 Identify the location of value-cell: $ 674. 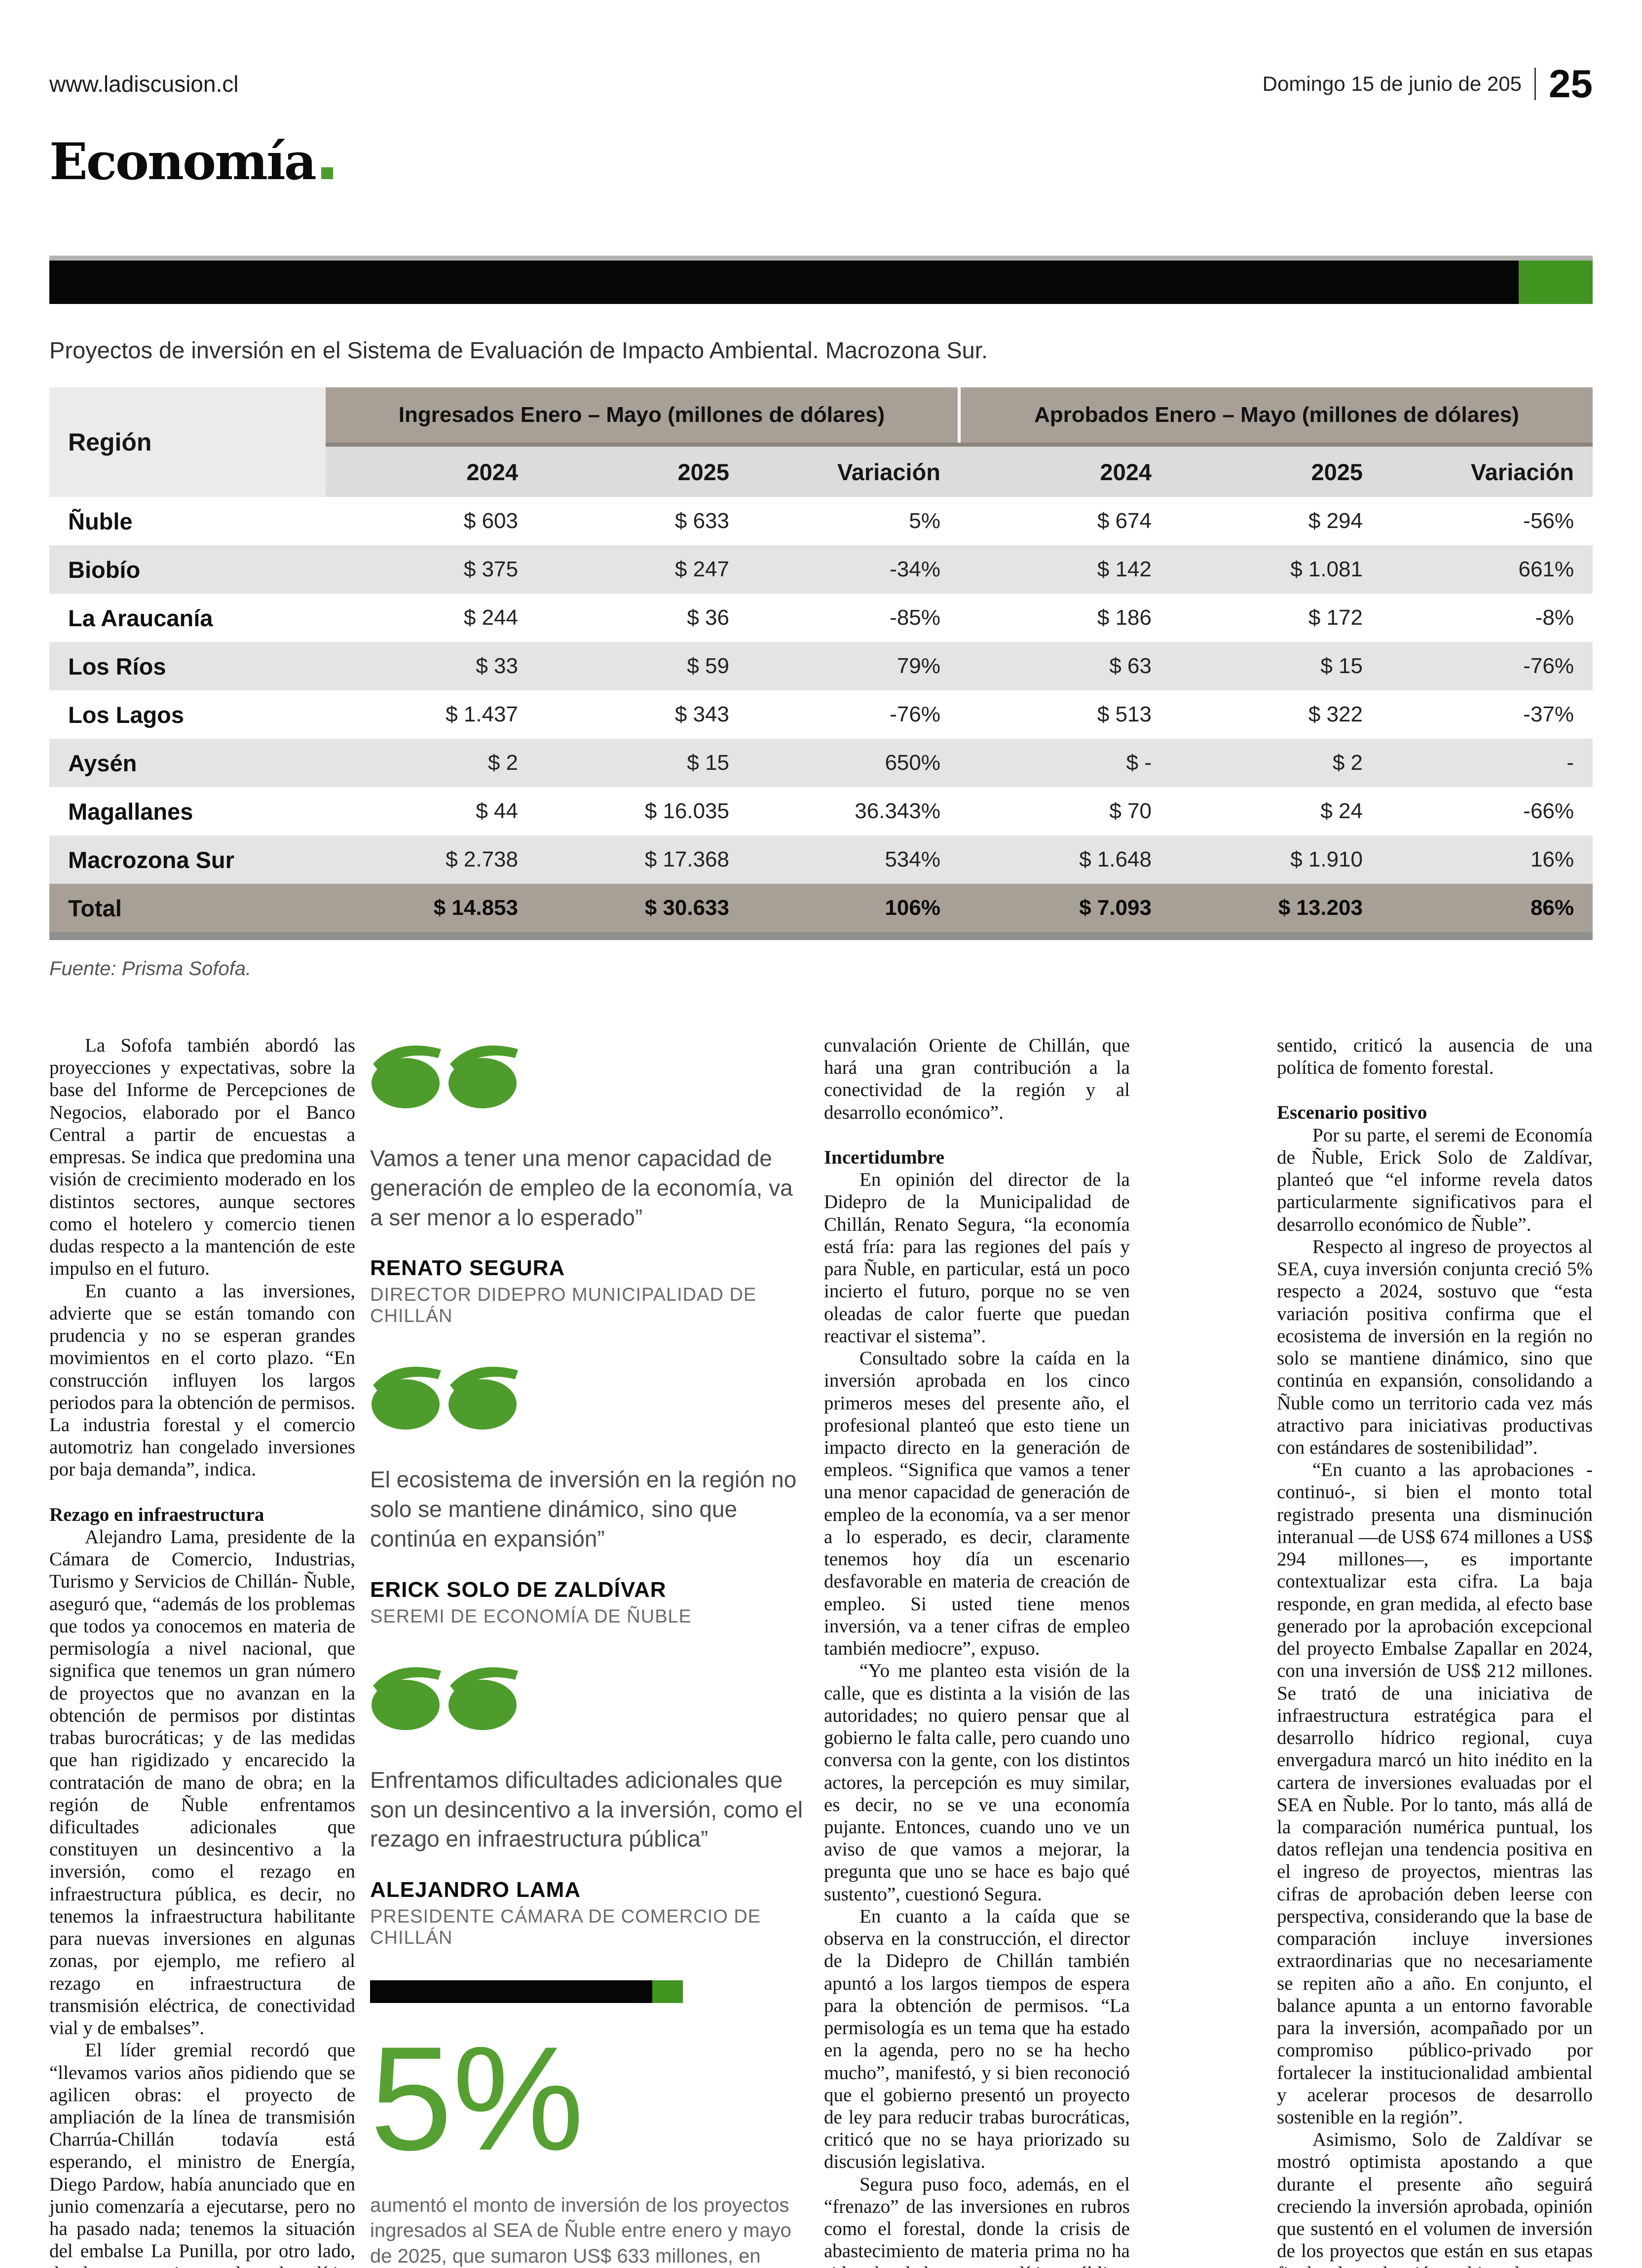
(1124, 521).